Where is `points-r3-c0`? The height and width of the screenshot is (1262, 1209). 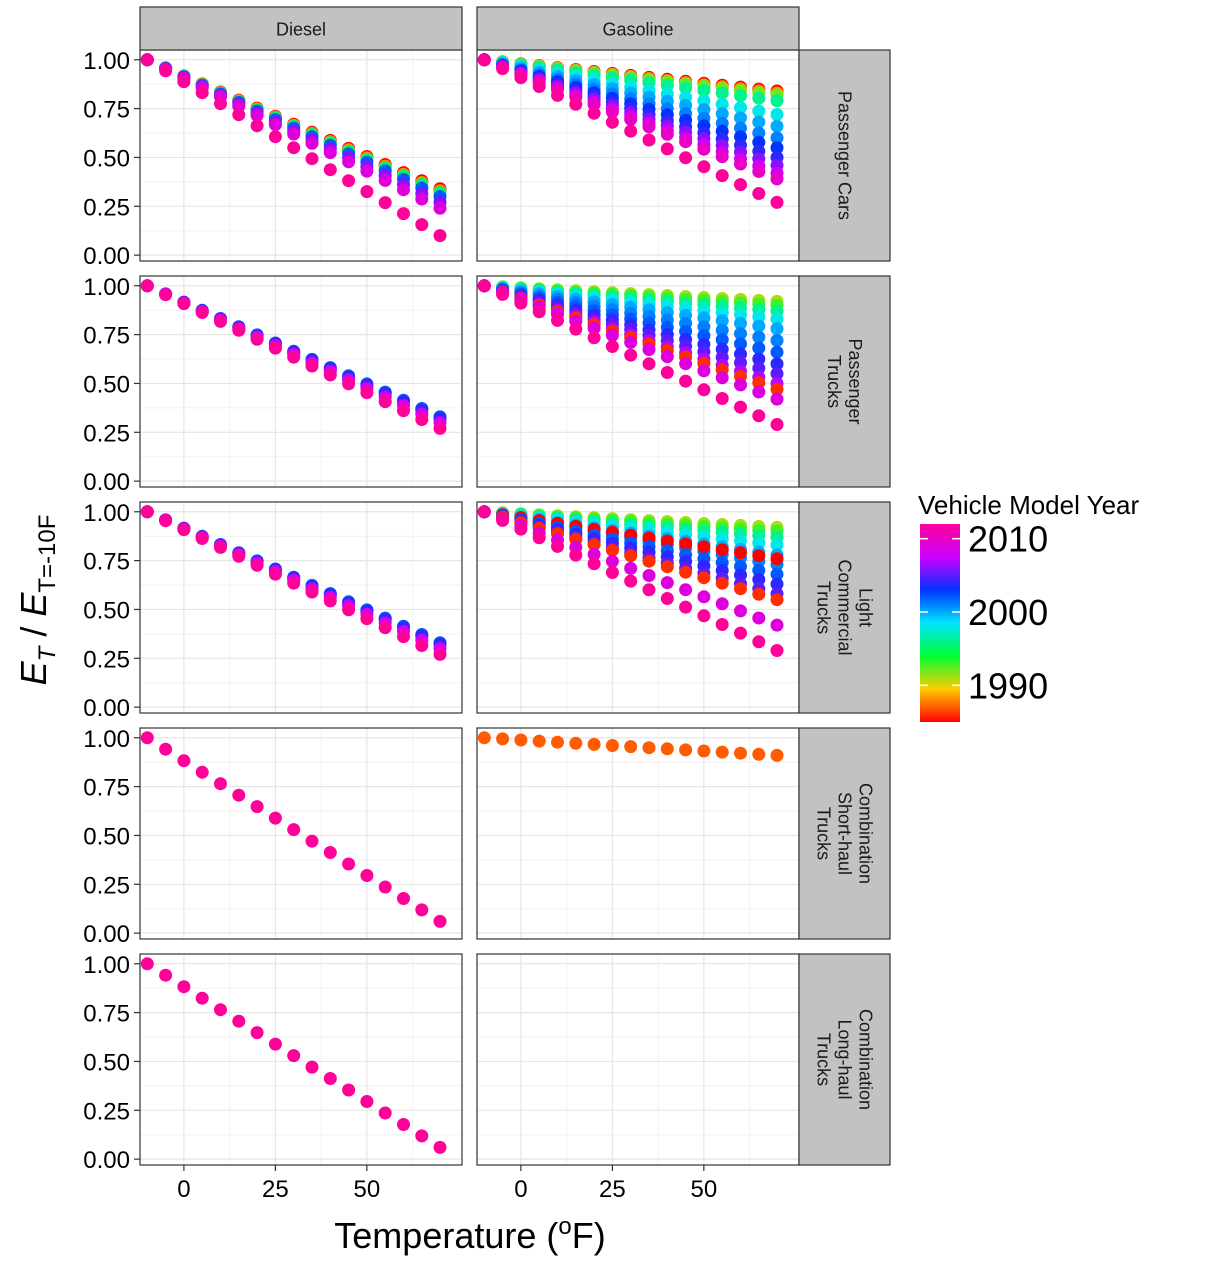 points-r3-c0 is located at coordinates (293, 829).